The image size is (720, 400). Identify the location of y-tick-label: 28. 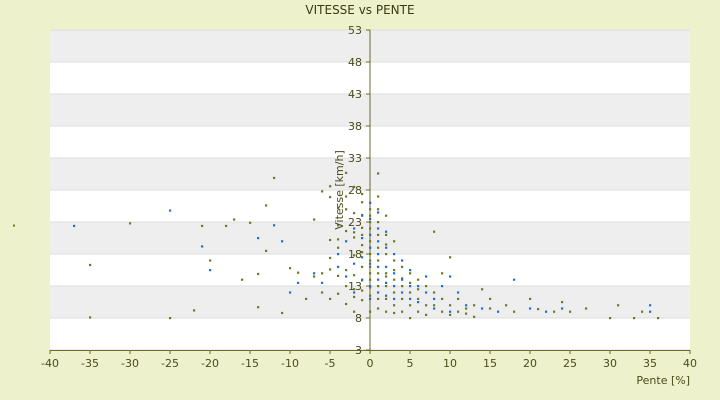
(355, 190).